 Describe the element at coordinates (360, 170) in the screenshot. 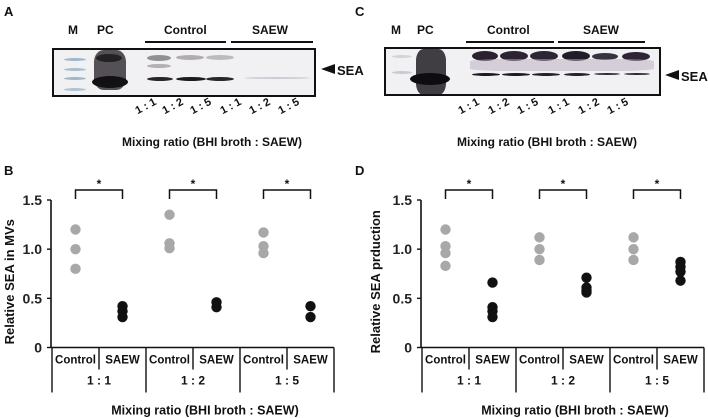

I see `panel-letter-d: D` at that location.